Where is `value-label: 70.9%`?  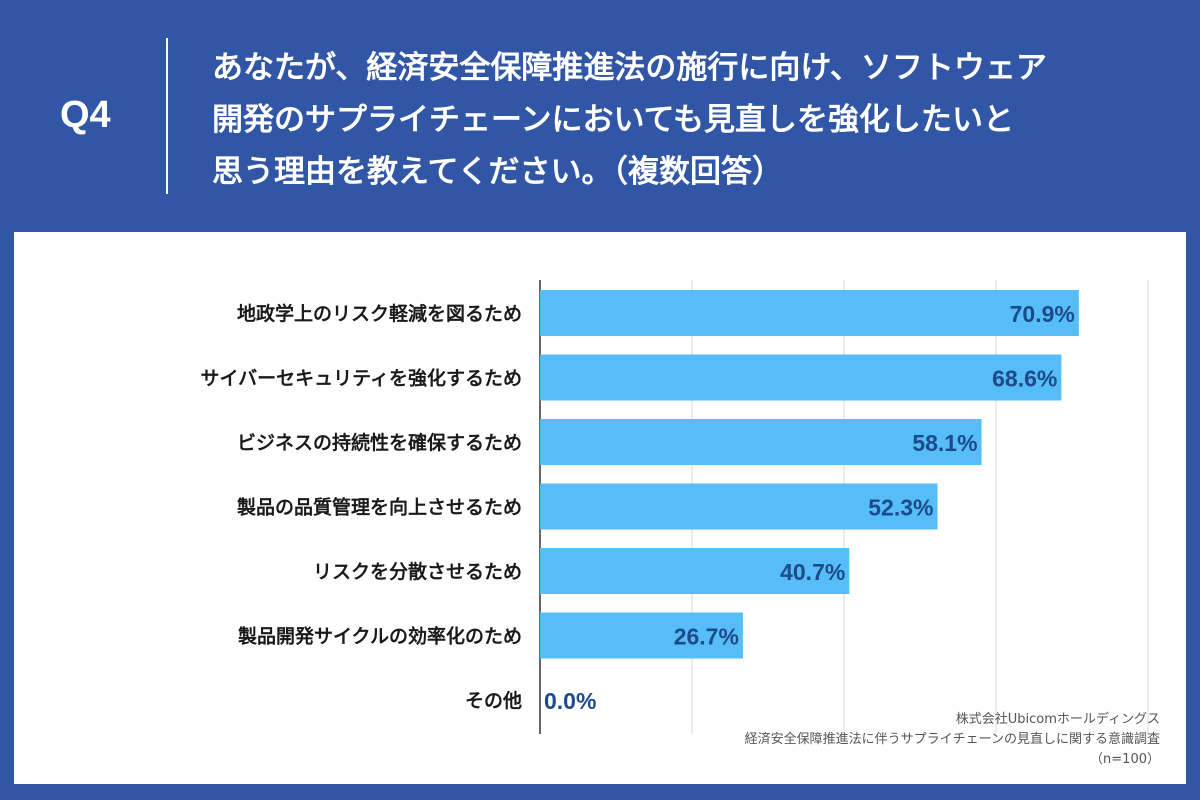 value-label: 70.9% is located at coordinates (1042, 314).